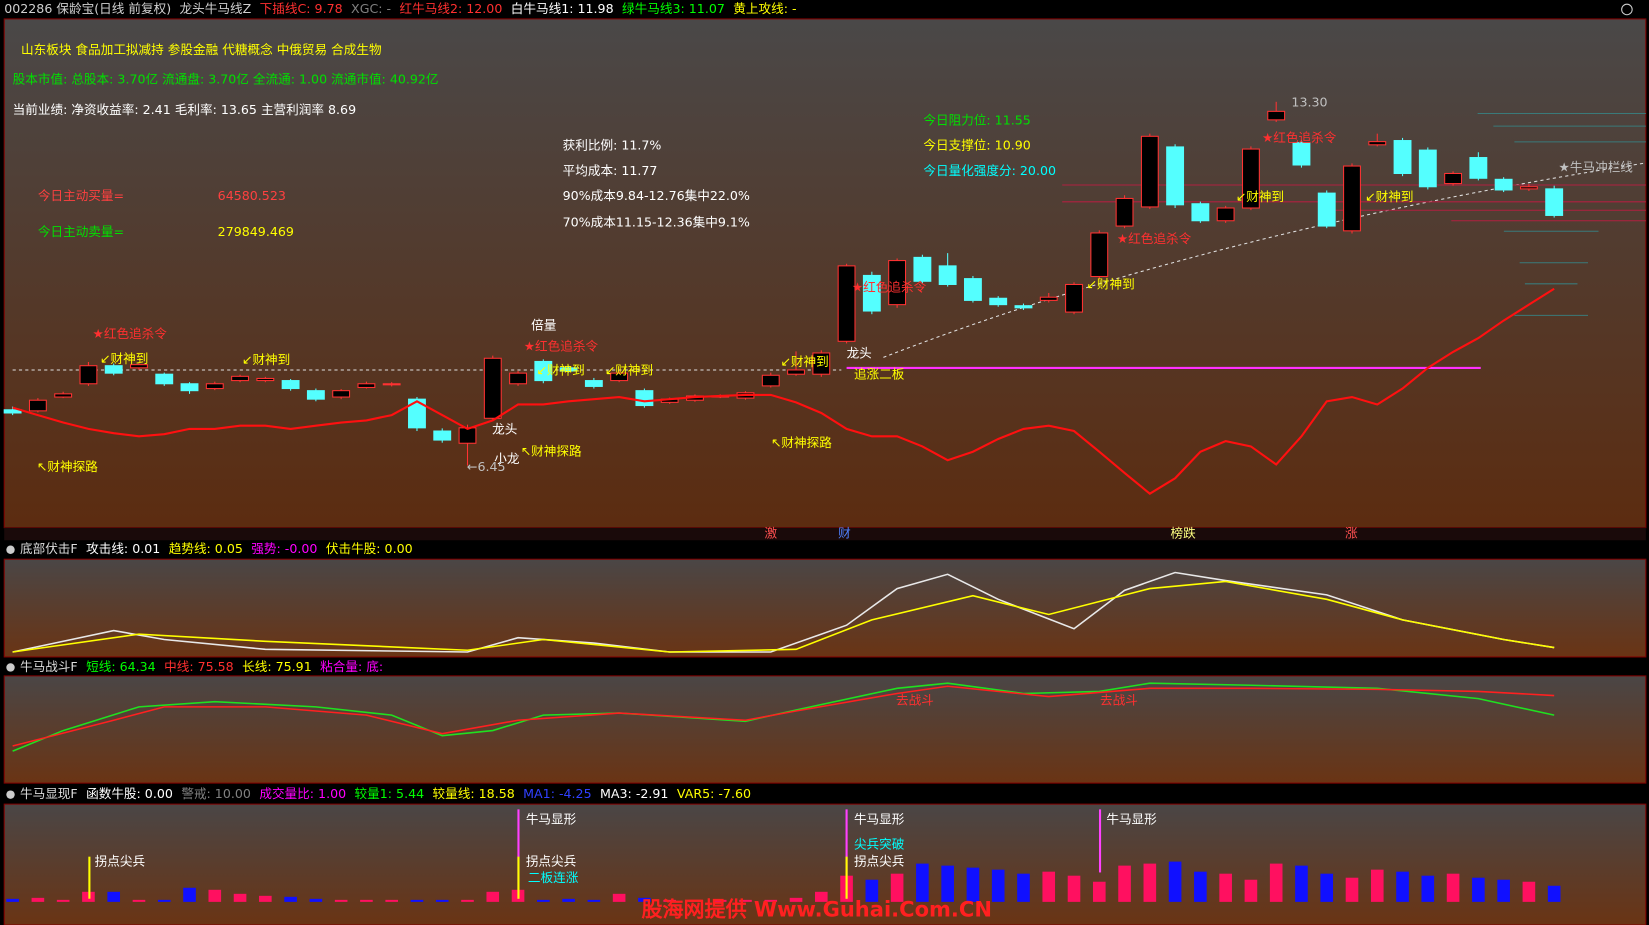  What do you see at coordinates (49, 793) in the screenshot?
I see `title-item: 牛马显现F` at bounding box center [49, 793].